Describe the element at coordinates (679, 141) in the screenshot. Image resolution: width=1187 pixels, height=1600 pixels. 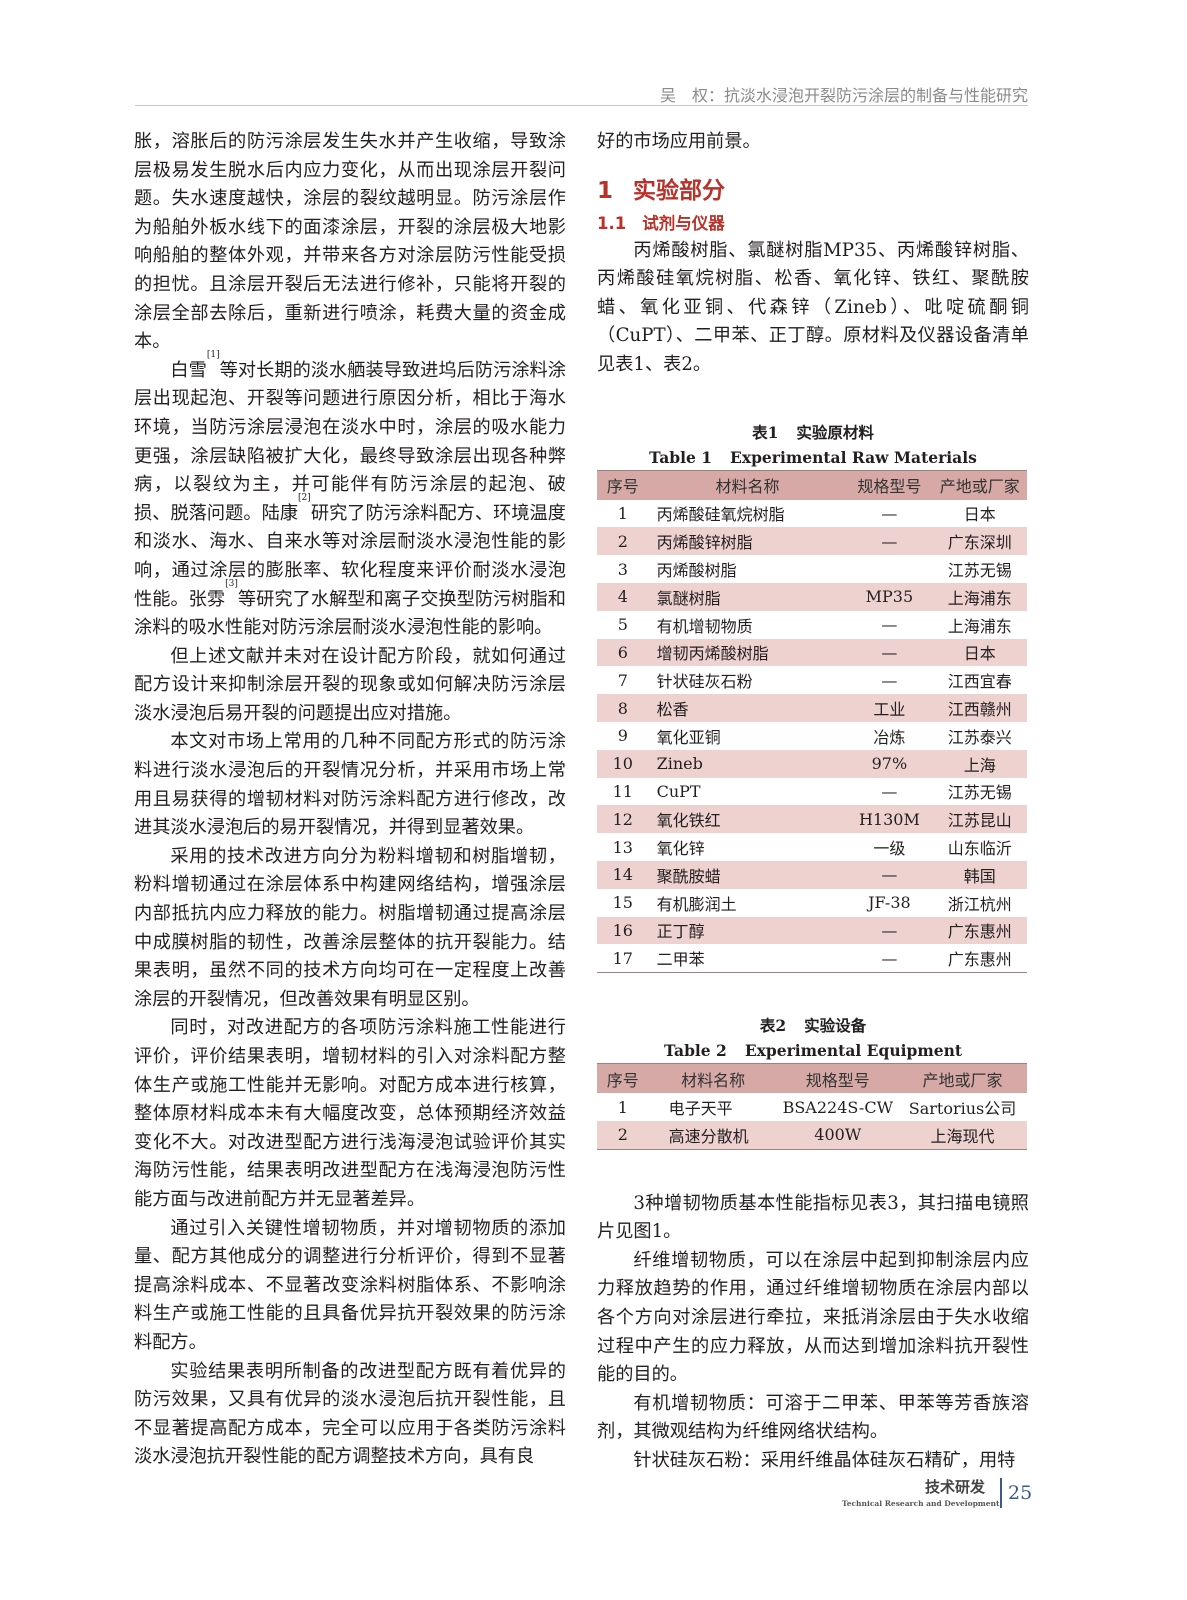
I see `continuation-text: 好的市场应用前景。` at that location.